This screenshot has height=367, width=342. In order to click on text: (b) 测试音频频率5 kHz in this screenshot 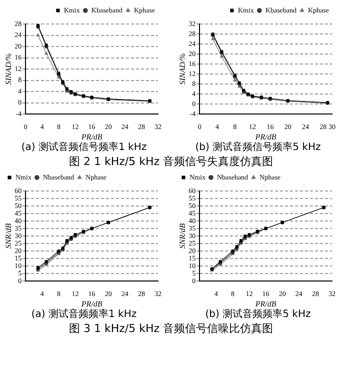, I will do `click(258, 315)`.